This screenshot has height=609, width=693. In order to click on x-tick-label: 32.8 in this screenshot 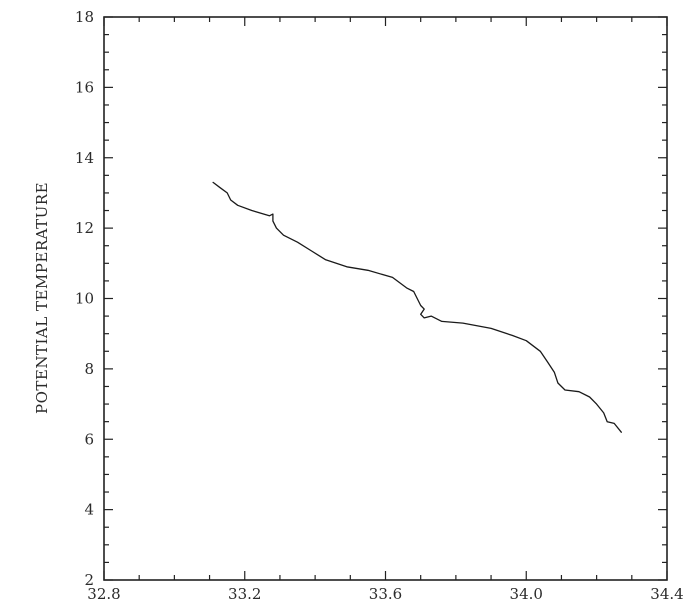, I will do `click(103, 594)`.